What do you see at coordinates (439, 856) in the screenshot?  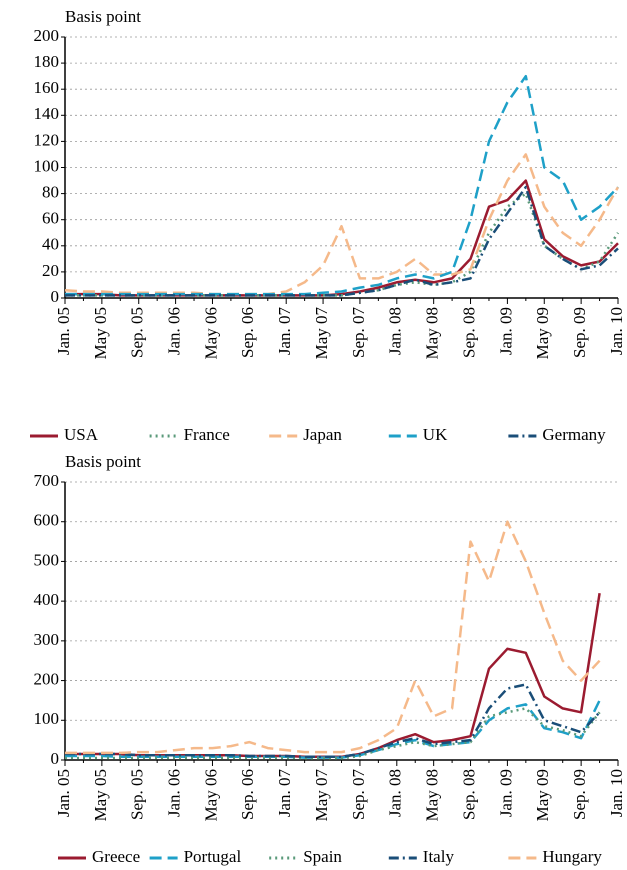 I see `legend-label: Italy` at bounding box center [439, 856].